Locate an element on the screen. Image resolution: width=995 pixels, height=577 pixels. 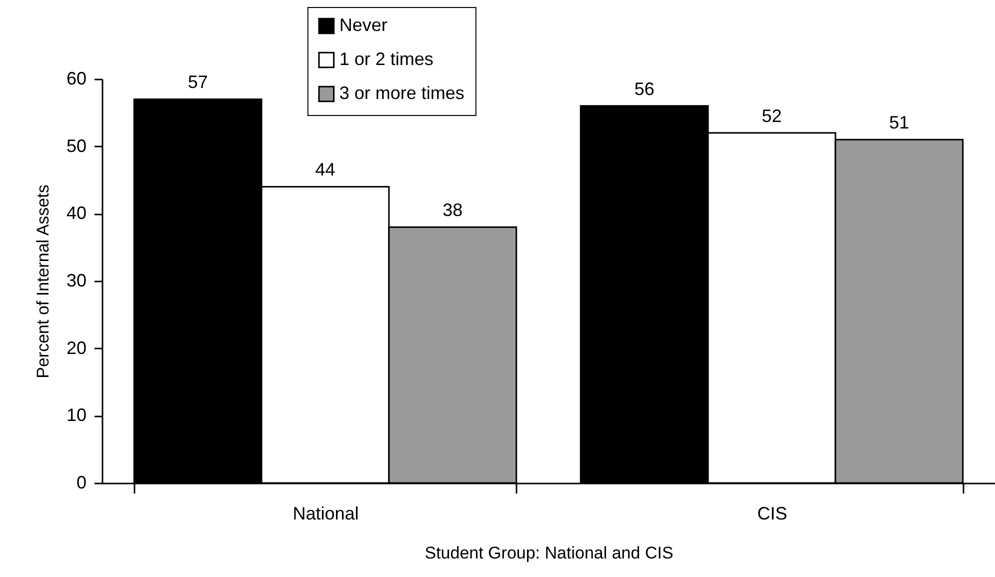
y-tick-label: 30 is located at coordinates (76, 280).